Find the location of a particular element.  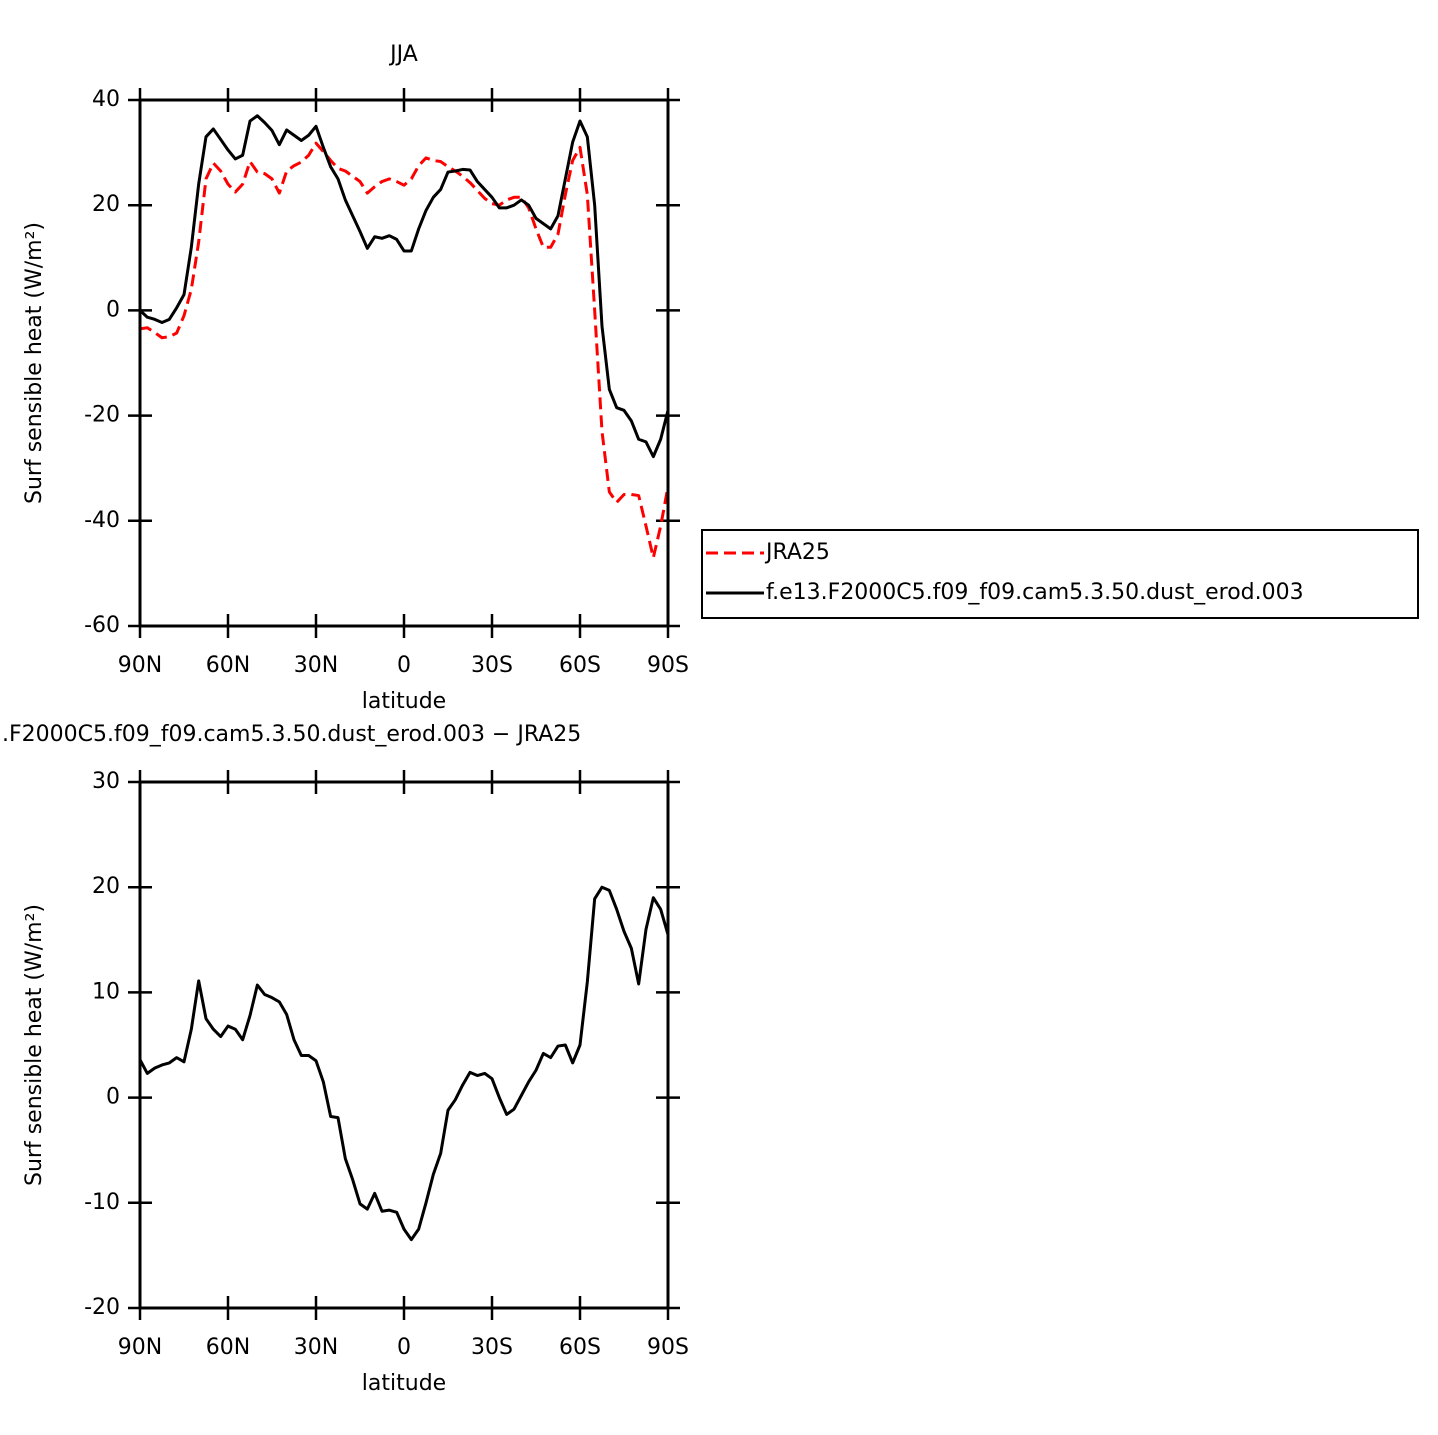

legend-box is located at coordinates (1060, 574).